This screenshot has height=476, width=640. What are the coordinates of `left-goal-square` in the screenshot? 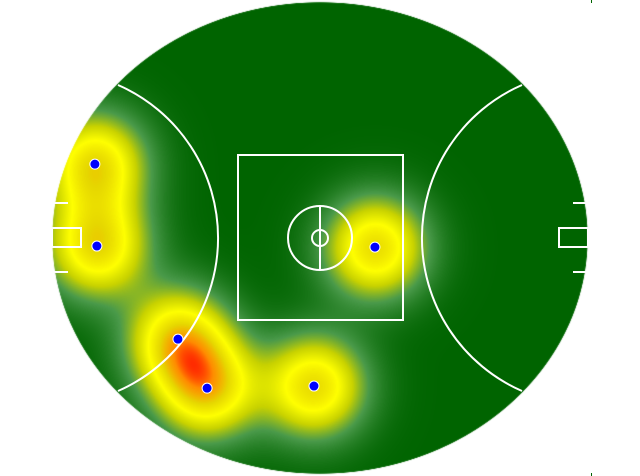 It's located at (66, 237).